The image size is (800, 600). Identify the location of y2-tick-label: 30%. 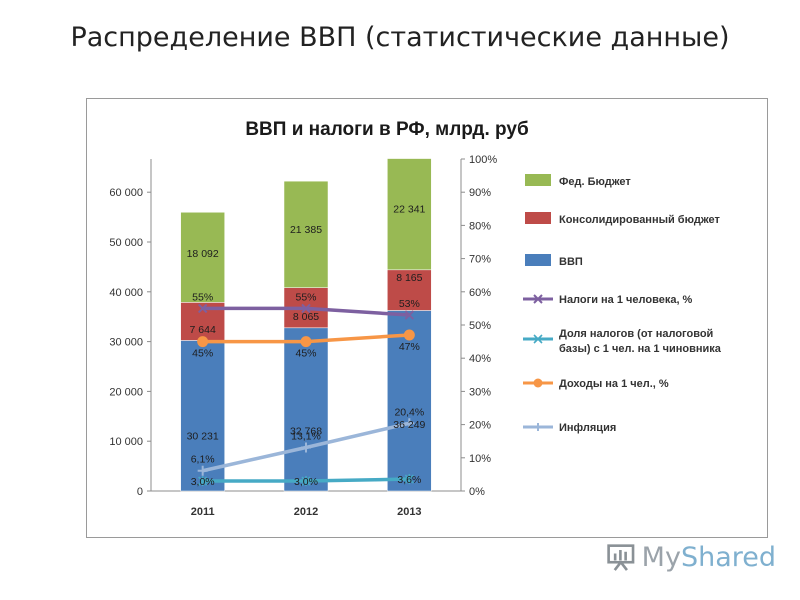
(480, 392).